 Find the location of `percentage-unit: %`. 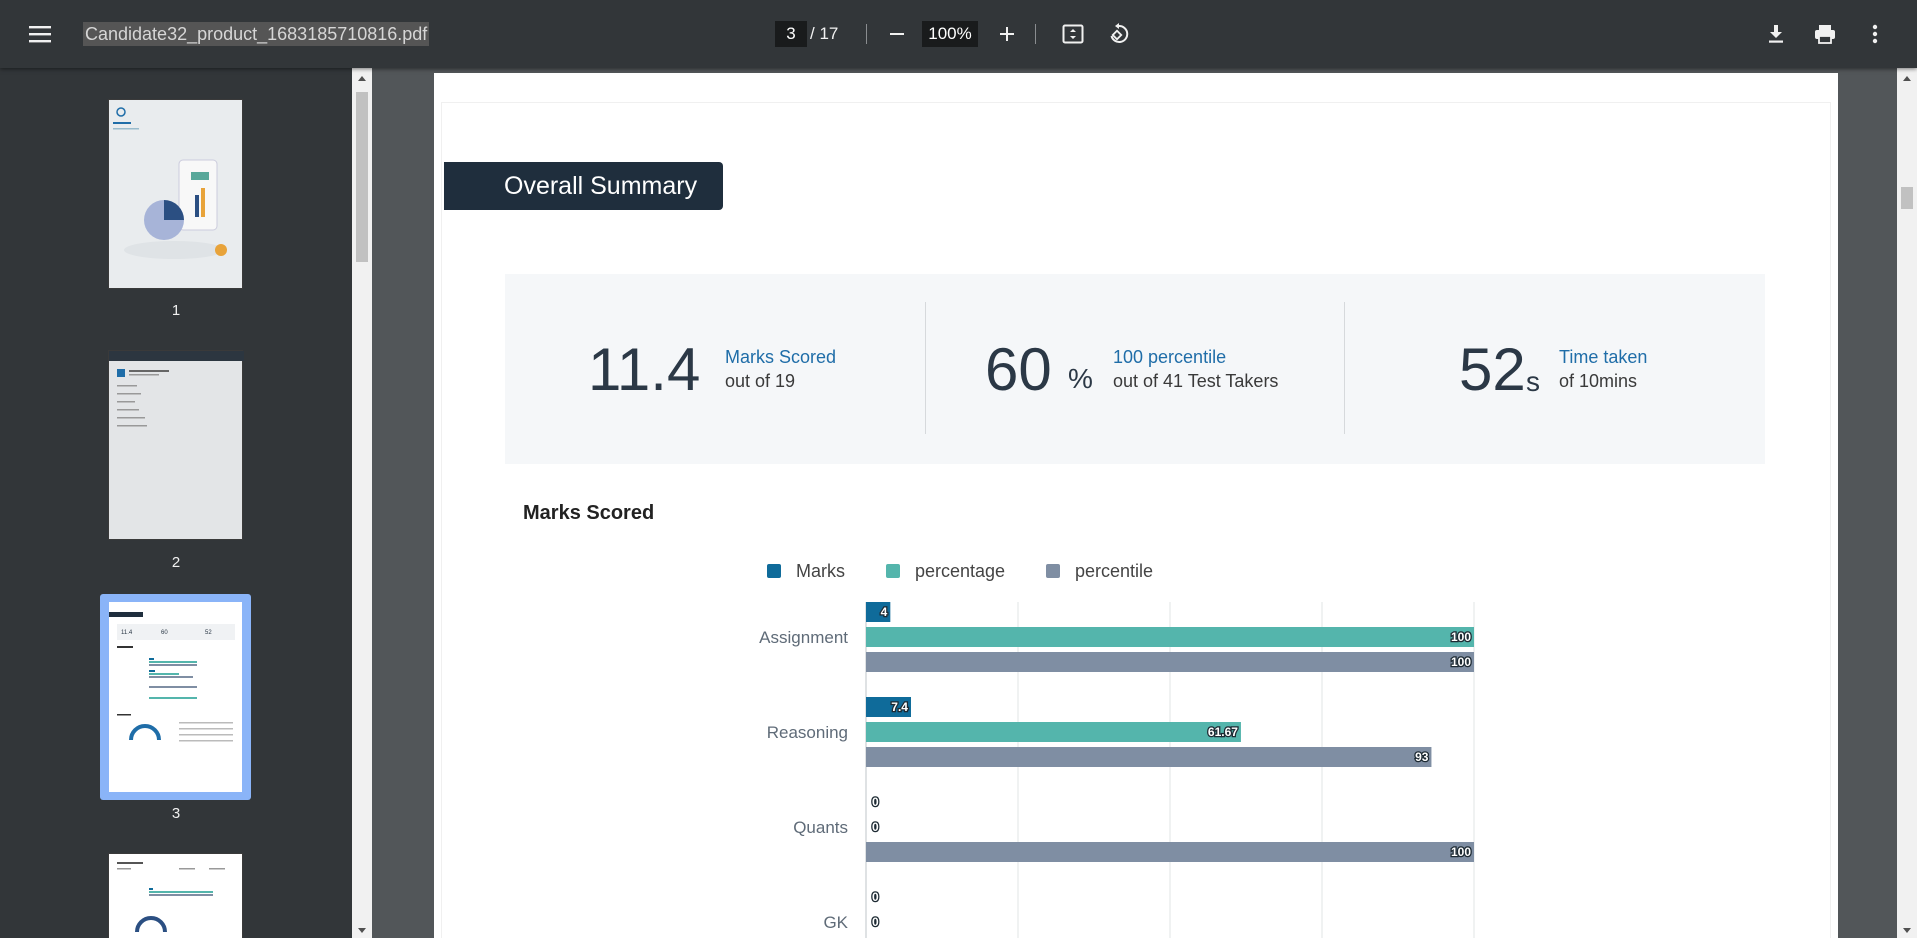

percentage-unit: % is located at coordinates (1080, 378).